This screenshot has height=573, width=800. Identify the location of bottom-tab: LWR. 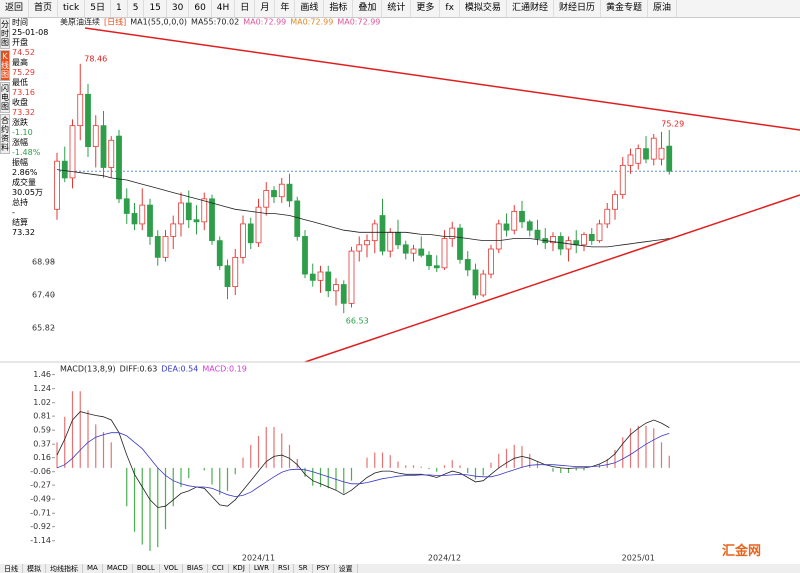
(262, 568).